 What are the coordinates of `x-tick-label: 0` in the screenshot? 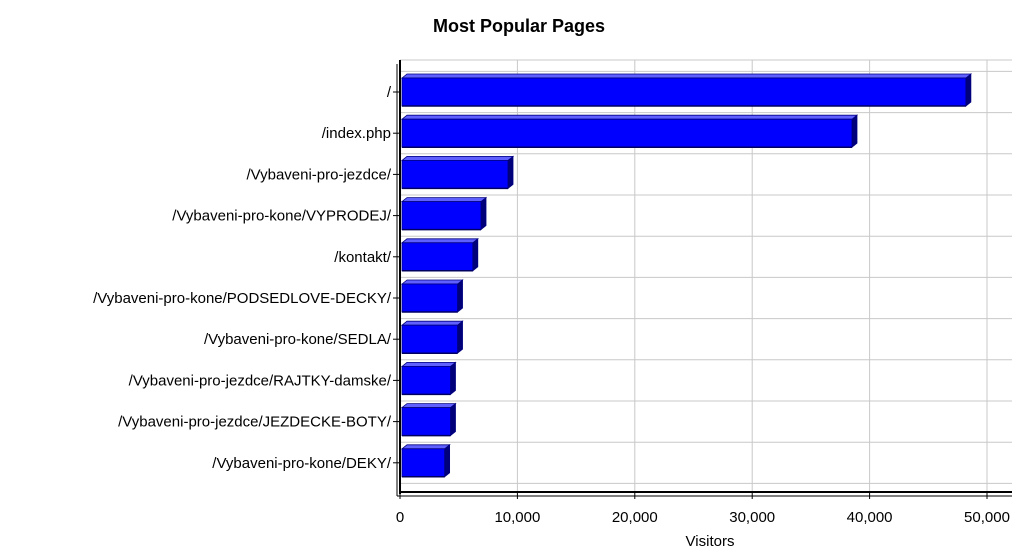 It's located at (400, 517).